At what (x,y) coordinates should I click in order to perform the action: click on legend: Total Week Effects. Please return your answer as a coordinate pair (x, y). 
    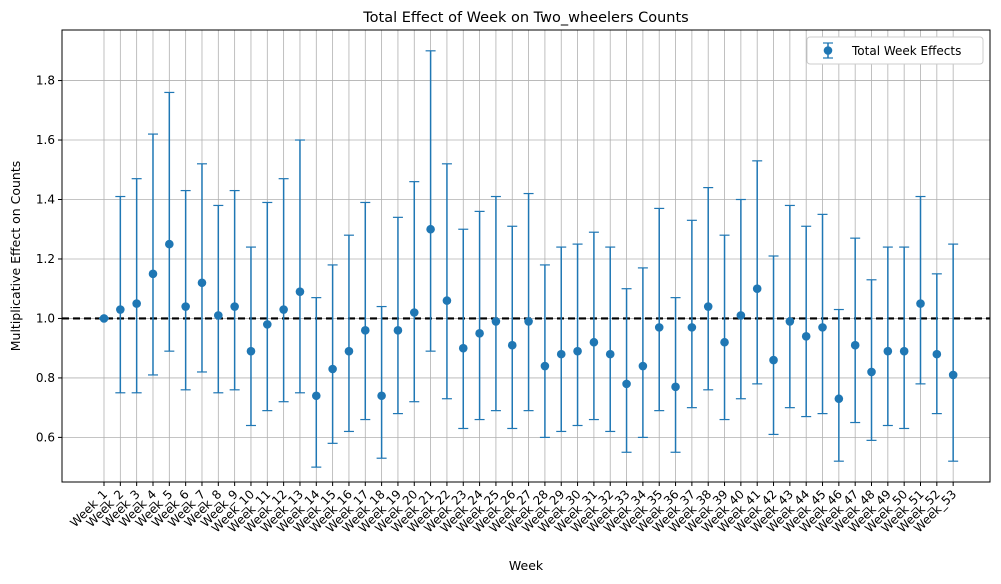
    Looking at the image, I should click on (895, 50).